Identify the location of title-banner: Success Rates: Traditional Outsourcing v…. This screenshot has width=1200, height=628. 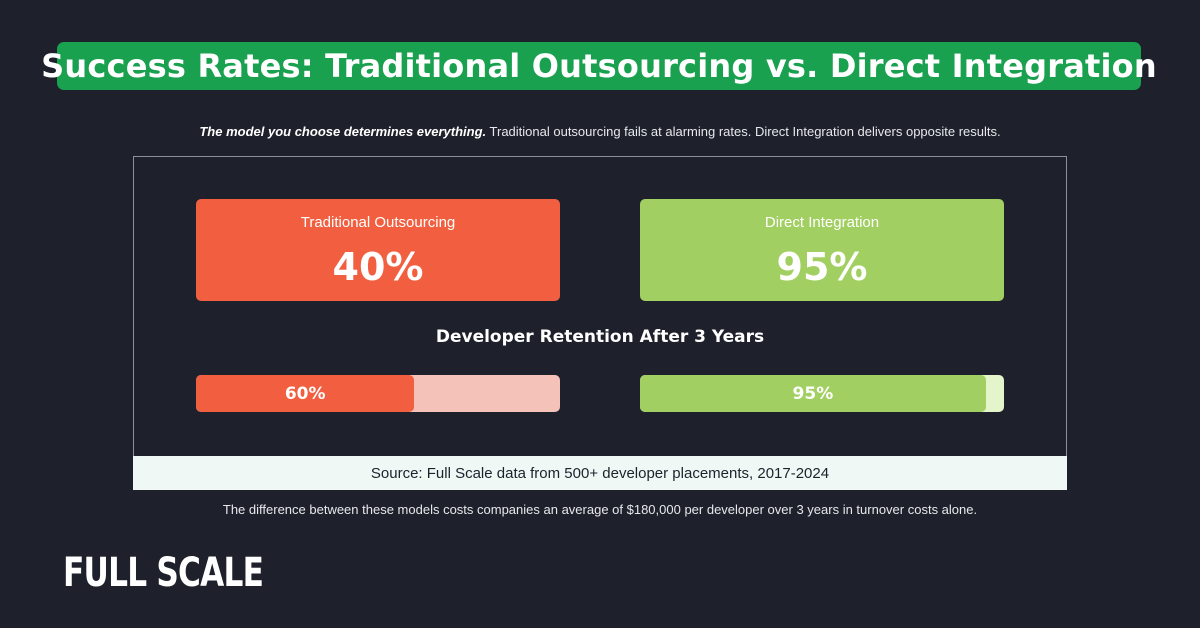
(599, 66).